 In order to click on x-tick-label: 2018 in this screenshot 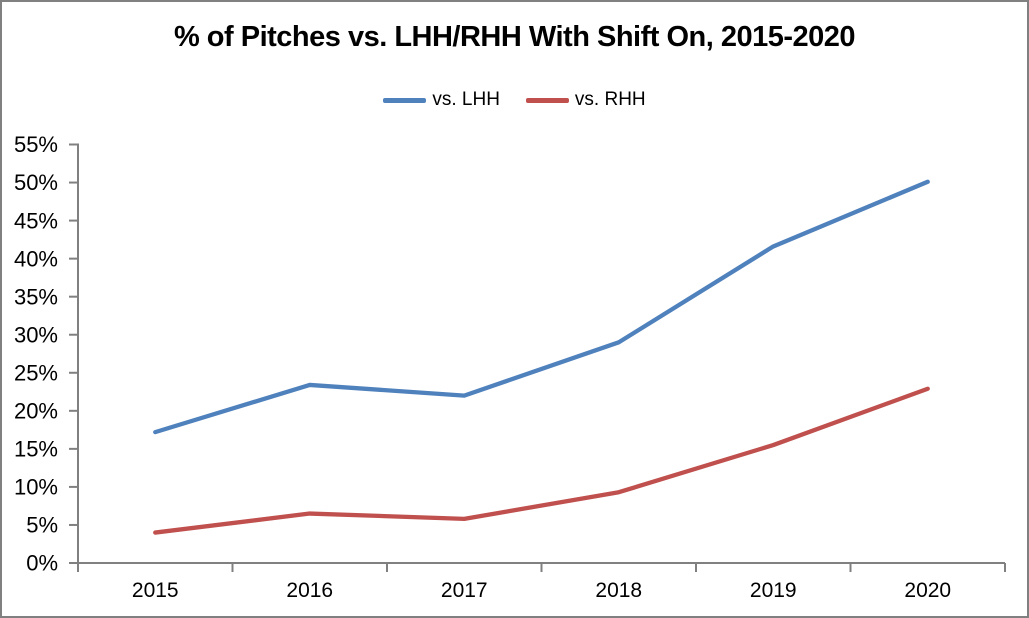, I will do `click(618, 590)`.